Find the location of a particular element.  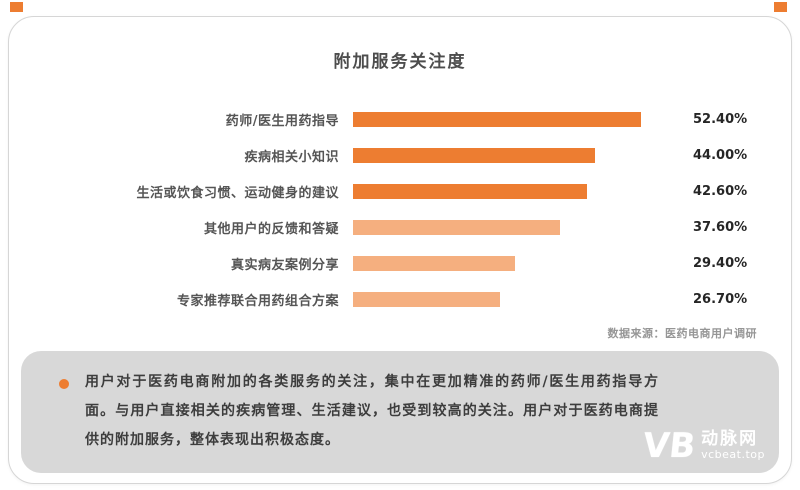

chart-row: 其他用户的反馈和答疑 37.60% is located at coordinates (400, 227).